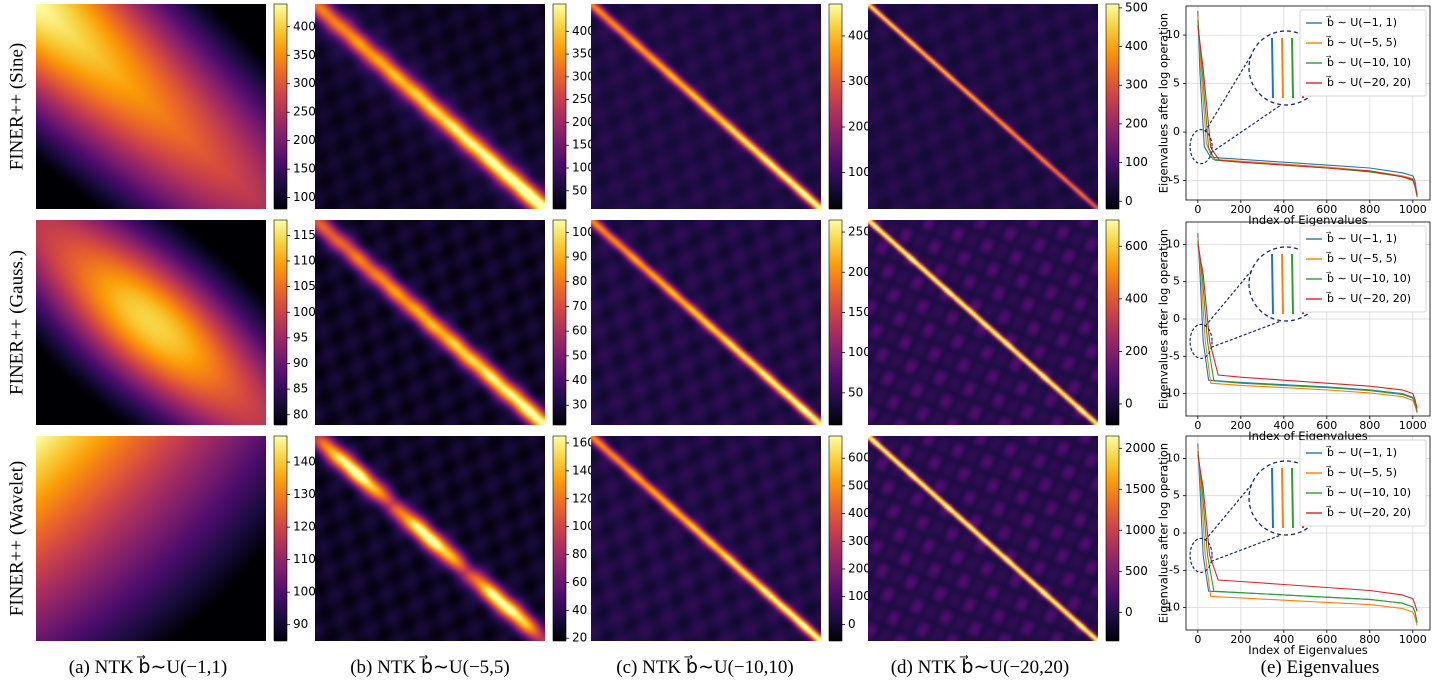 Image resolution: width=1434 pixels, height=690 pixels. I want to click on heatmap-panel: 100 150 200 250 300 350 400, so click(176, 106).